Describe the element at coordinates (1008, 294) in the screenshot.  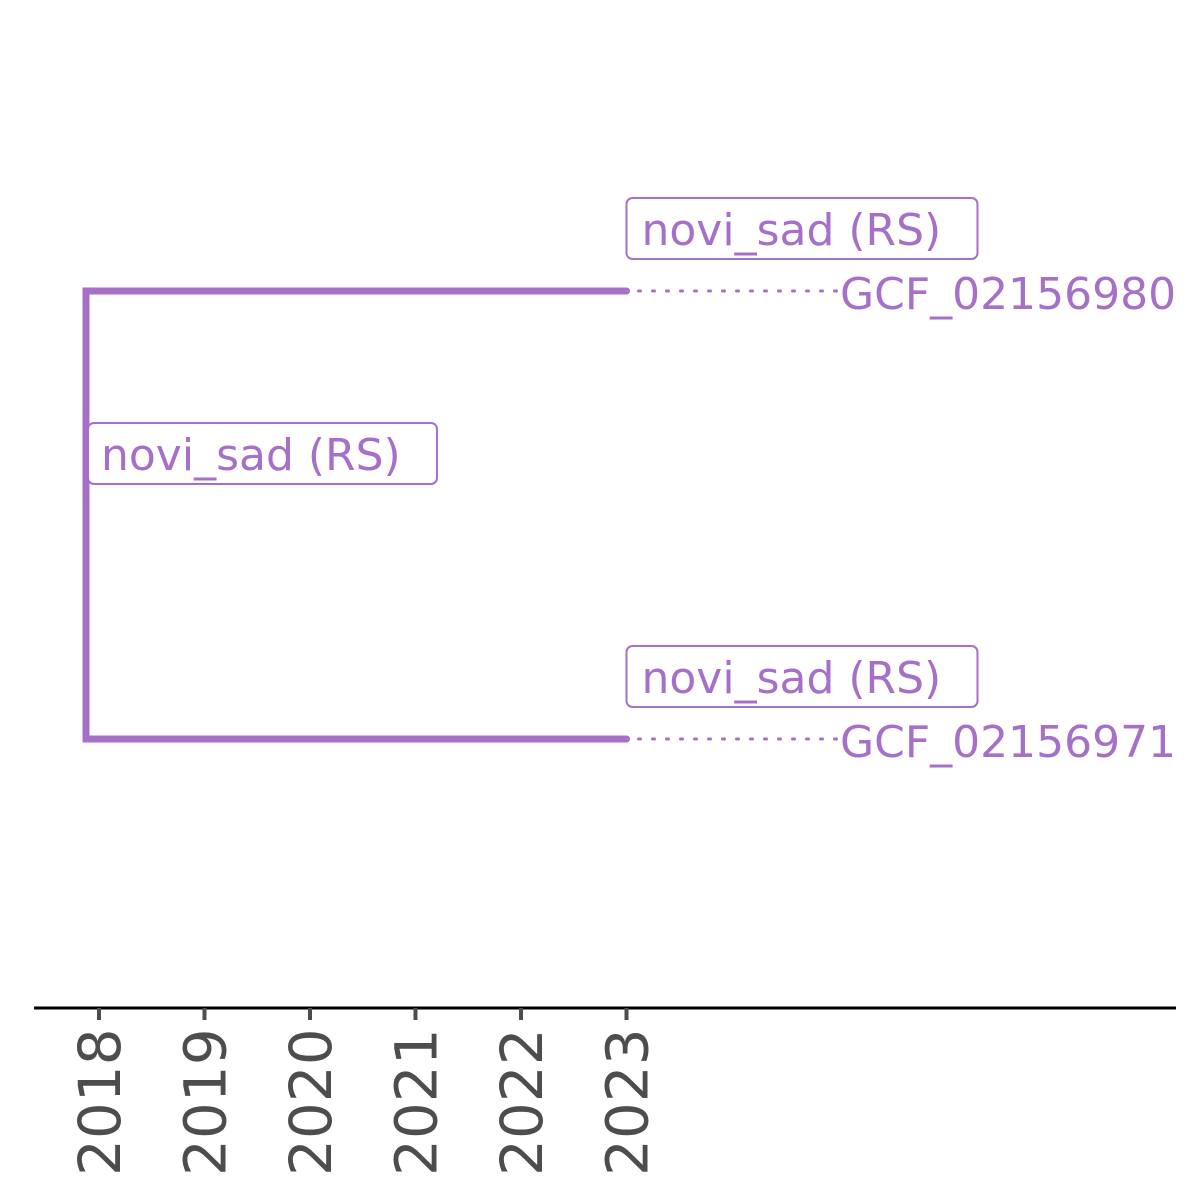
I see `tip-label: GCF_02156980` at that location.